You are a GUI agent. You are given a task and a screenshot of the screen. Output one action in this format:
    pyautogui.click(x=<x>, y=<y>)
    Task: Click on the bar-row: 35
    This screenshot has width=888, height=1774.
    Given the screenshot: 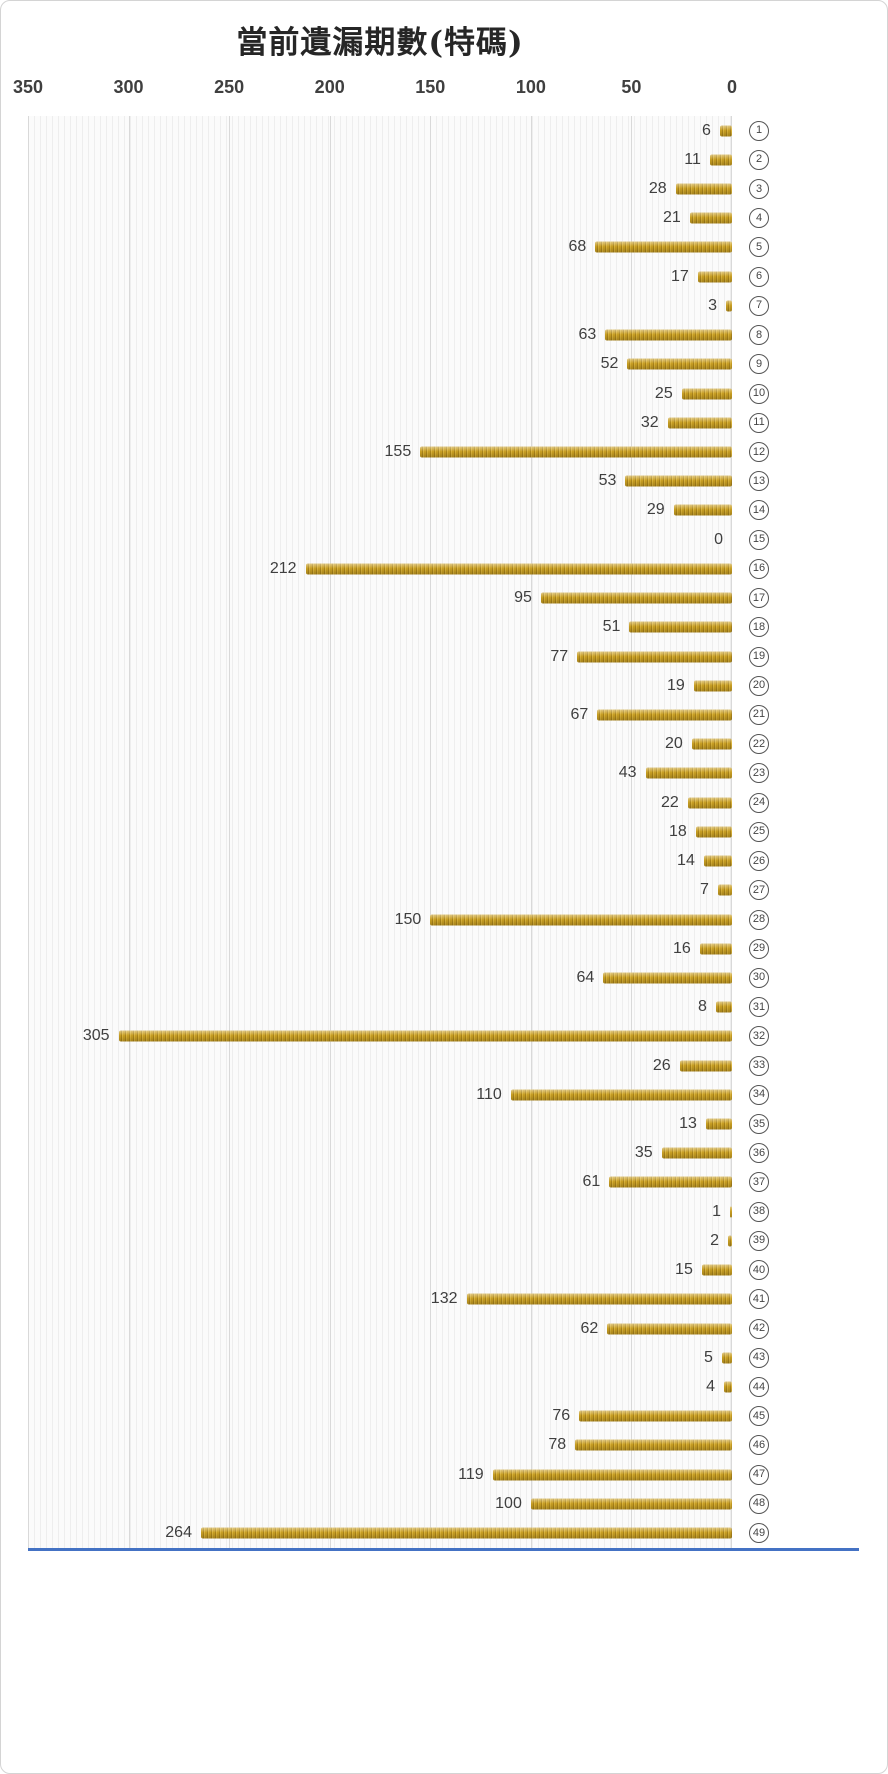 What is the action you would take?
    pyautogui.click(x=380, y=1153)
    